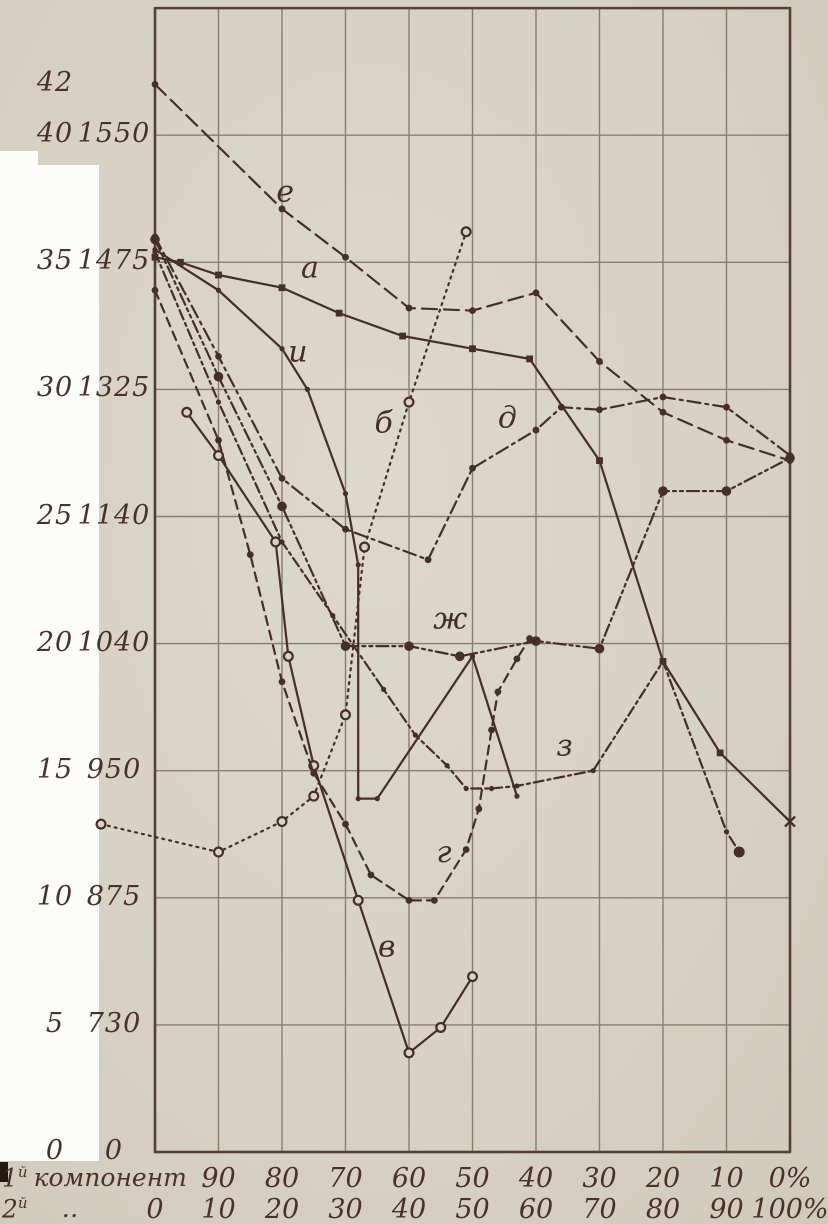 The image size is (828, 1224). Describe the element at coordinates (790, 1178) in the screenshot. I see `x-axis-row1-tick: 0%` at that location.